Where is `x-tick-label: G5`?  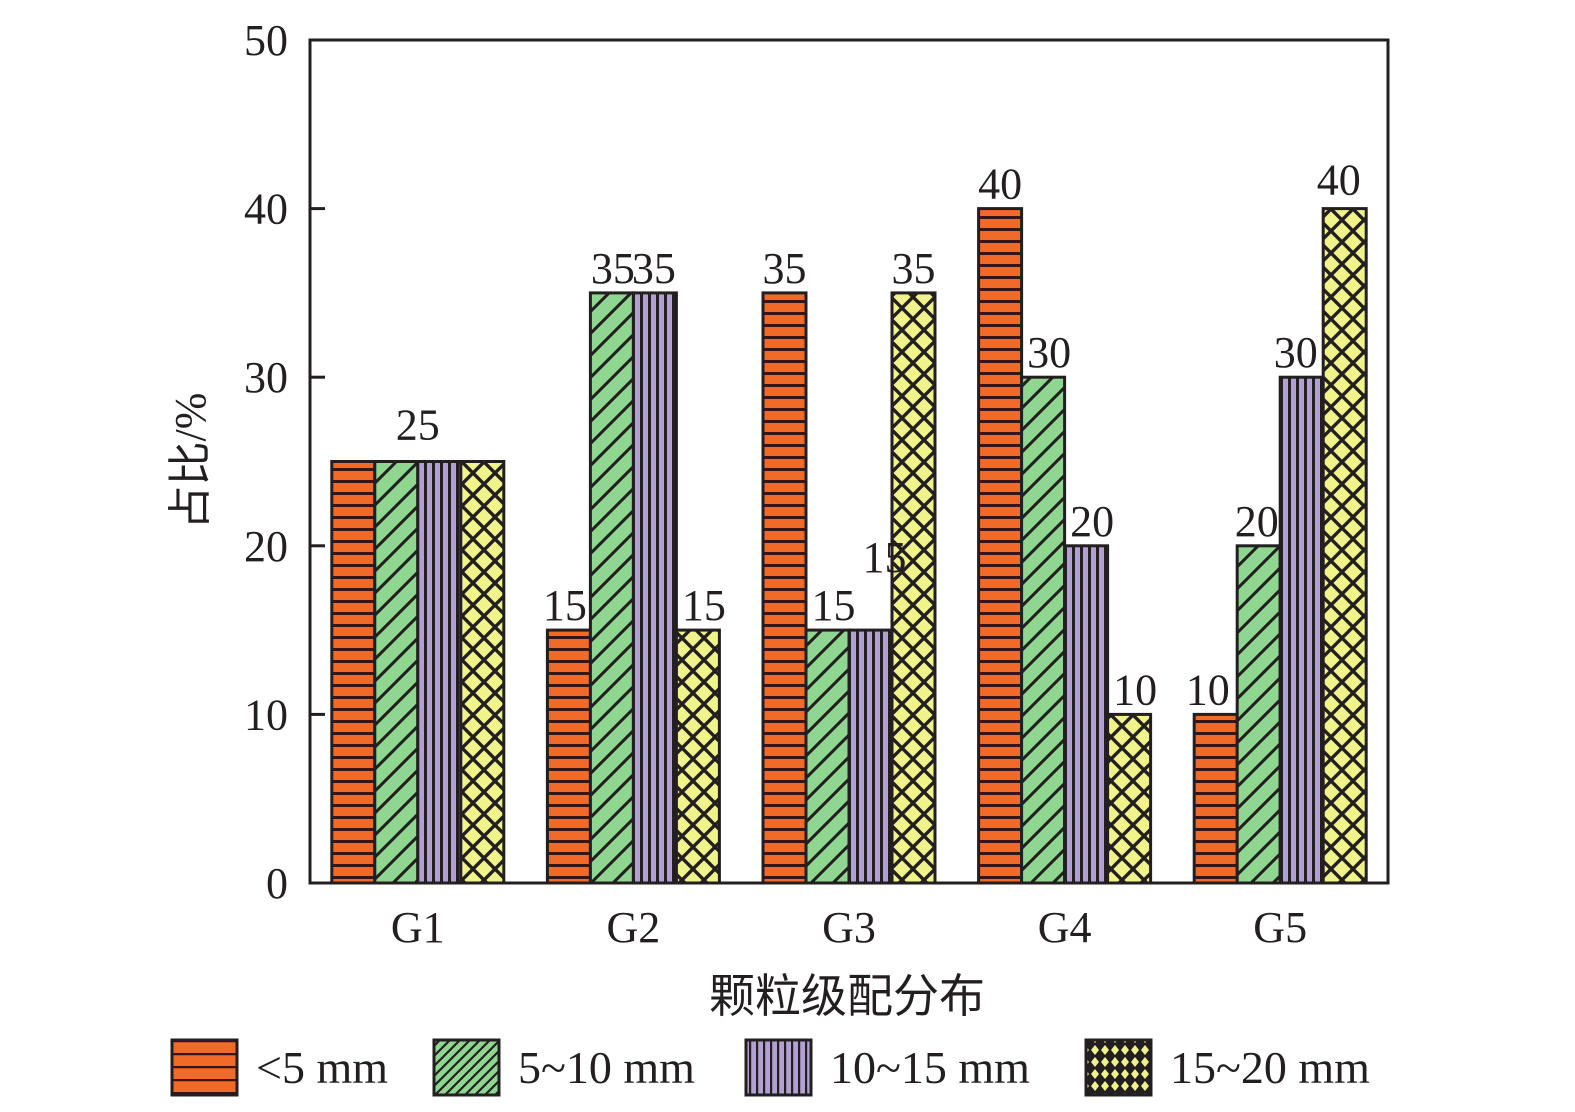 x-tick-label: G5 is located at coordinates (1280, 927).